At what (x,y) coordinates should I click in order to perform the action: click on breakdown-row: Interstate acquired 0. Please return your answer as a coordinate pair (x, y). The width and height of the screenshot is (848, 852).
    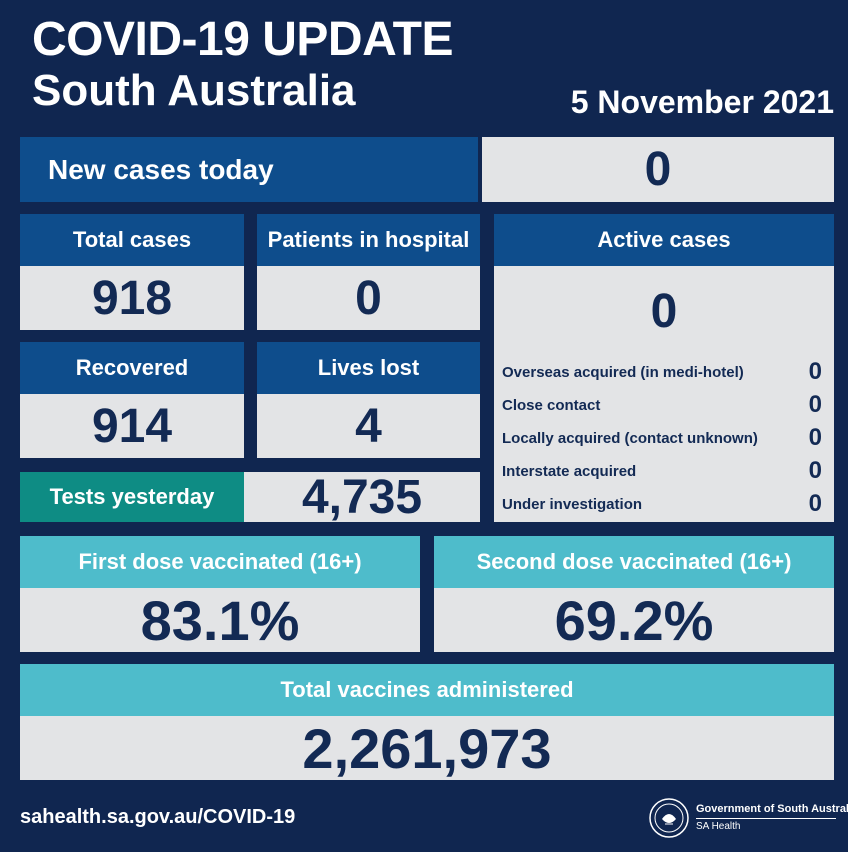
    Looking at the image, I should click on (664, 471).